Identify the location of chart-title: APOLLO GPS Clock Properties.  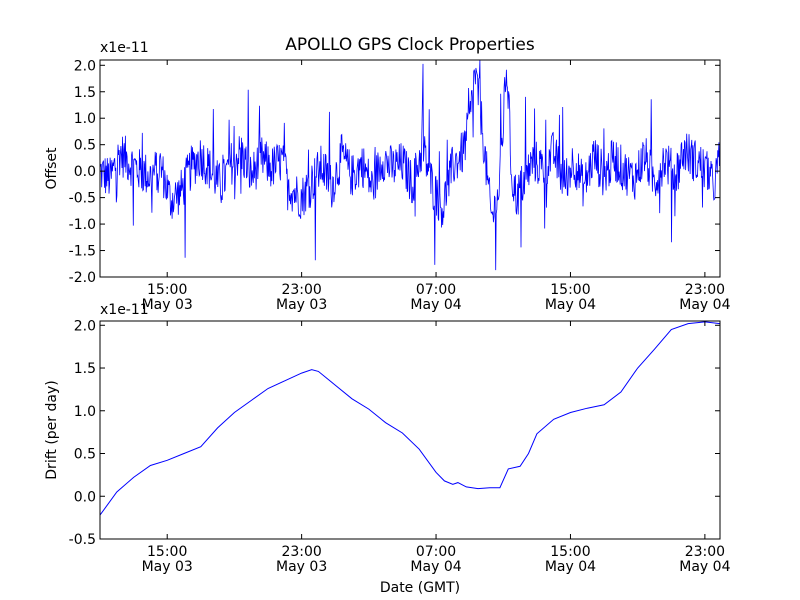
(410, 45).